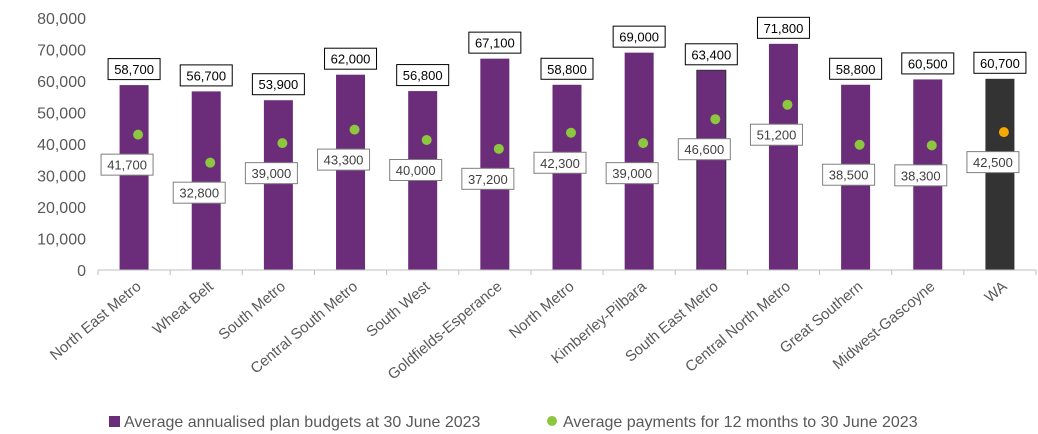 This screenshot has height=434, width=1038. I want to click on budget-label: 60,700, so click(1000, 62).